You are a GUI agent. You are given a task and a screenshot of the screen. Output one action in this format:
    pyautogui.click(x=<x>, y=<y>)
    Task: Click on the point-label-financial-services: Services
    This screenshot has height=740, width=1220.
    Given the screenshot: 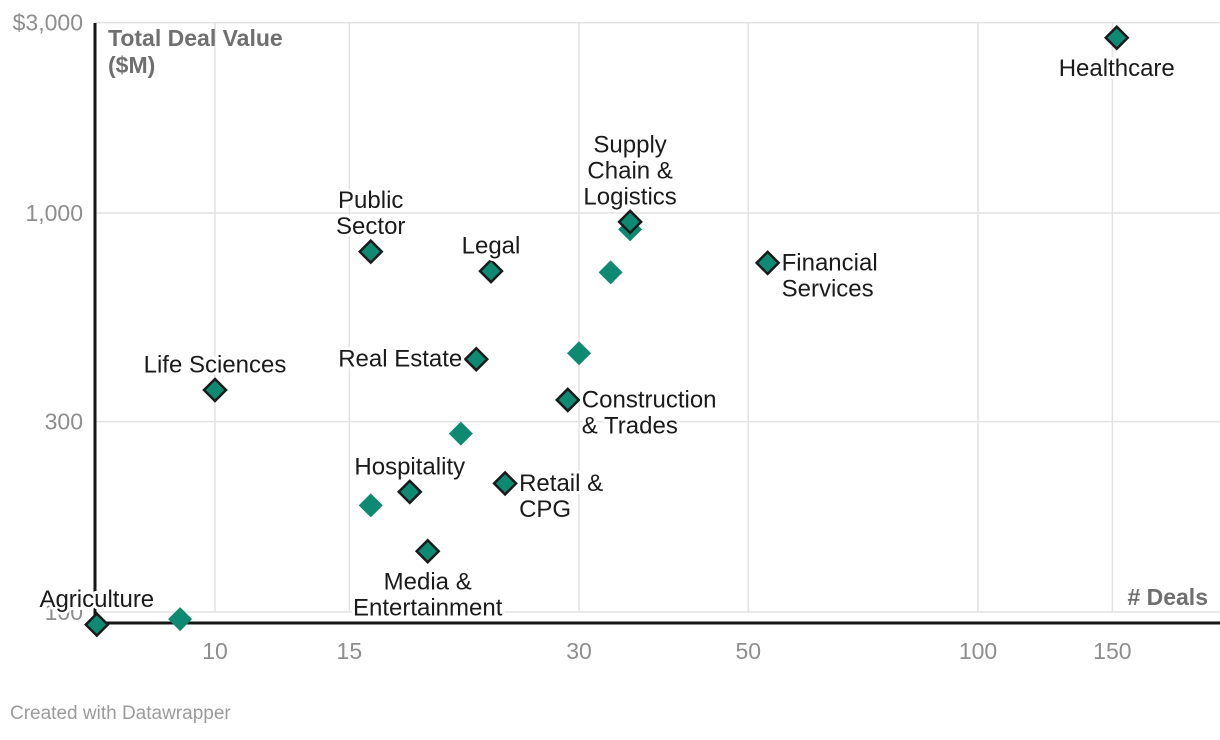 What is the action you would take?
    pyautogui.click(x=828, y=288)
    